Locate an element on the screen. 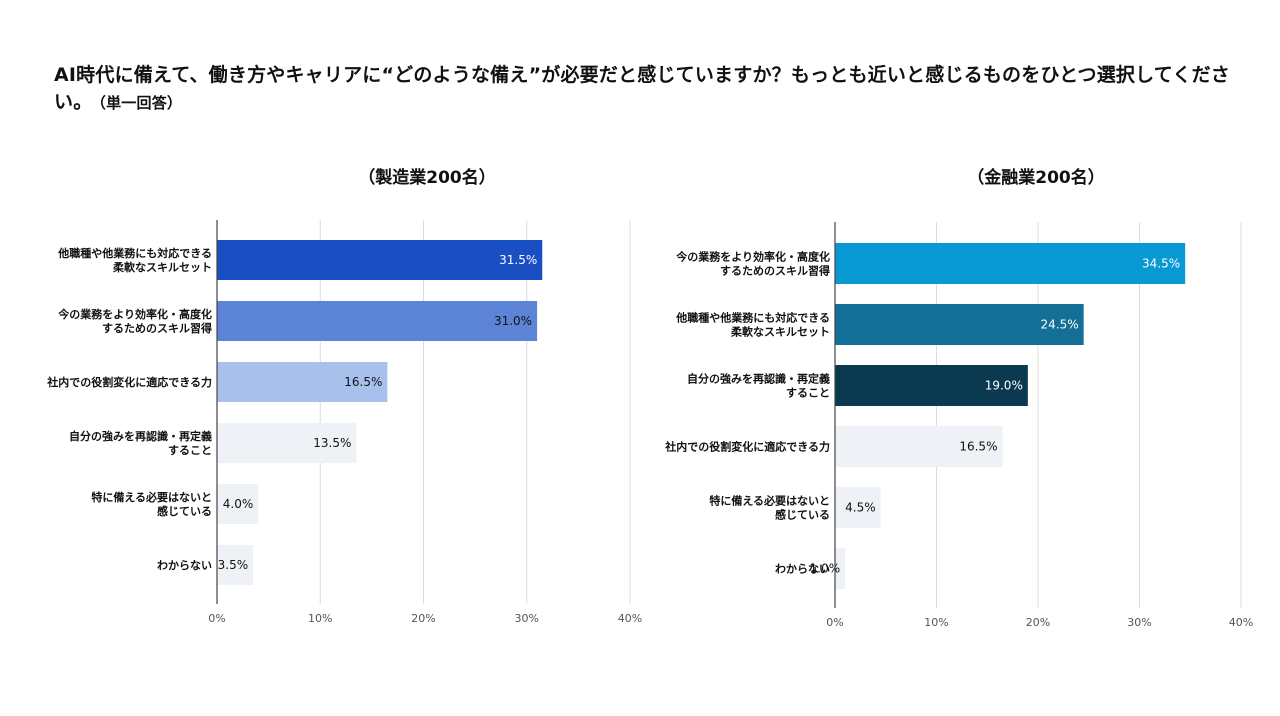  category-label-finance: 社内での役割変化に適応できる力 is located at coordinates (747, 447).